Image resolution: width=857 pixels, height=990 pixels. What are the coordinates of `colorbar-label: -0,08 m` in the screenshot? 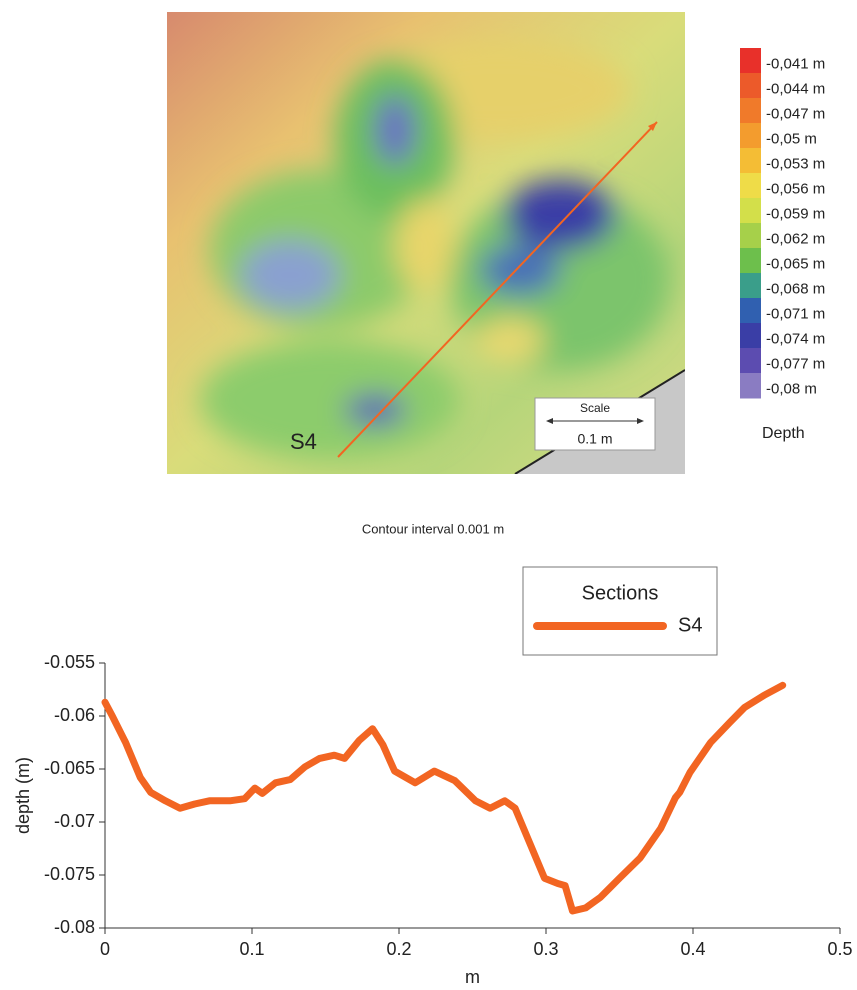 It's located at (791, 388).